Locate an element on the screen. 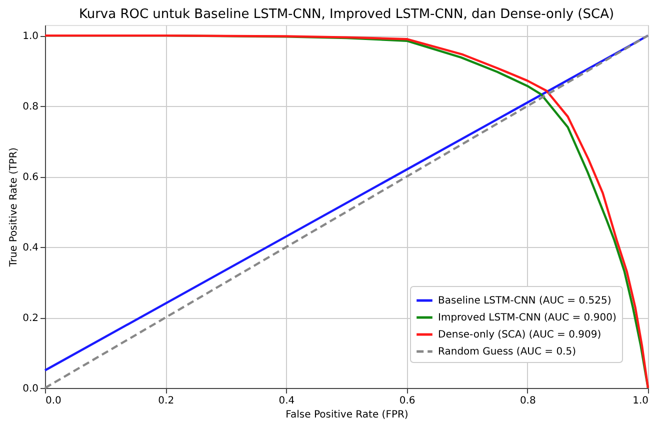  y-tick-label: 0.6 is located at coordinates (30, 178).